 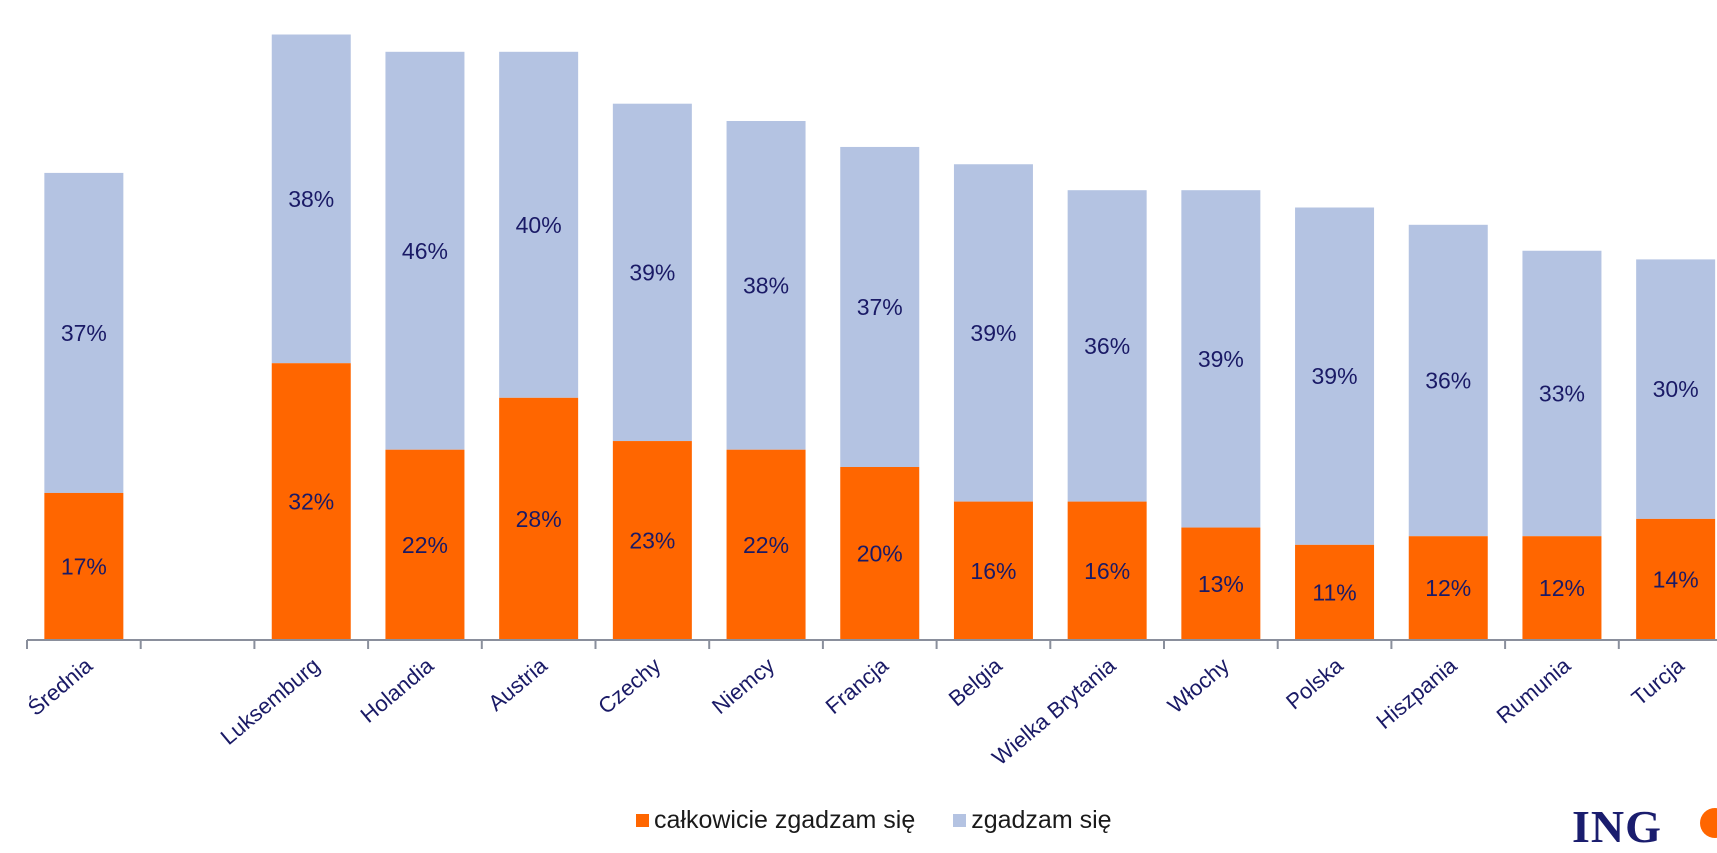 I want to click on data-label-series-1: 17%, so click(x=84, y=566).